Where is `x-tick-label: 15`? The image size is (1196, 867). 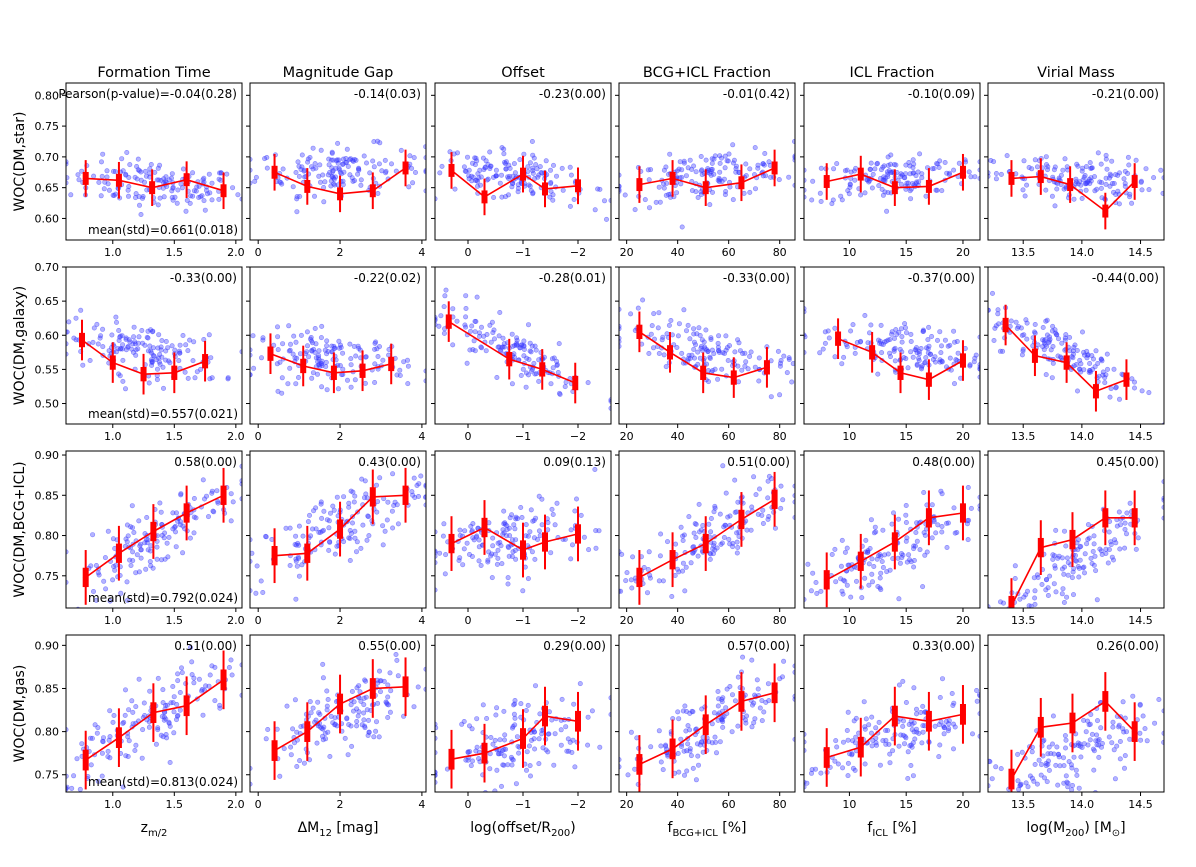 x-tick-label: 15 is located at coordinates (906, 436).